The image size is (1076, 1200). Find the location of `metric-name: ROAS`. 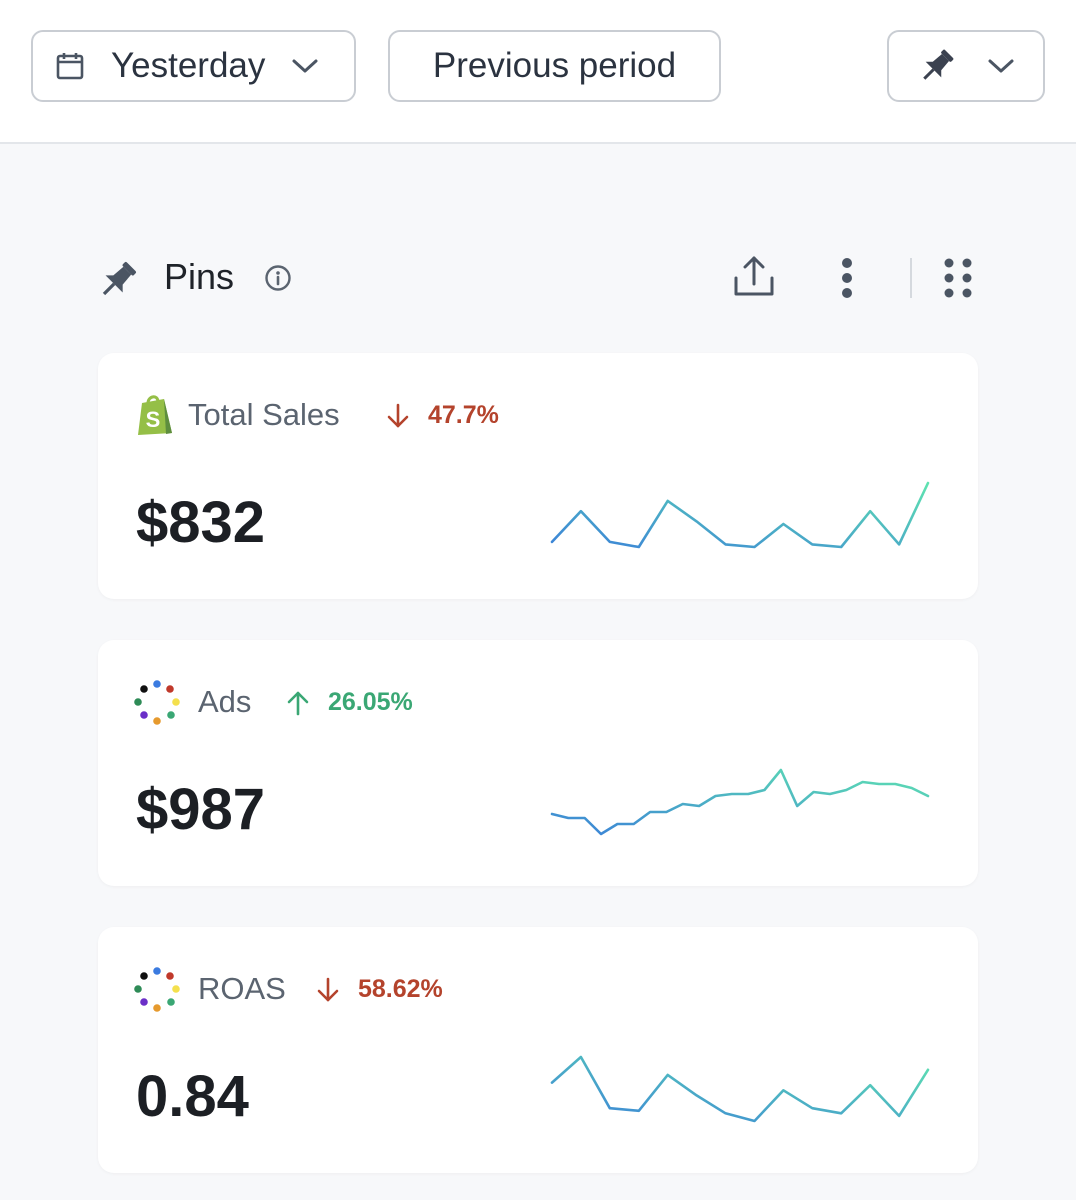

metric-name: ROAS is located at coordinates (242, 988).